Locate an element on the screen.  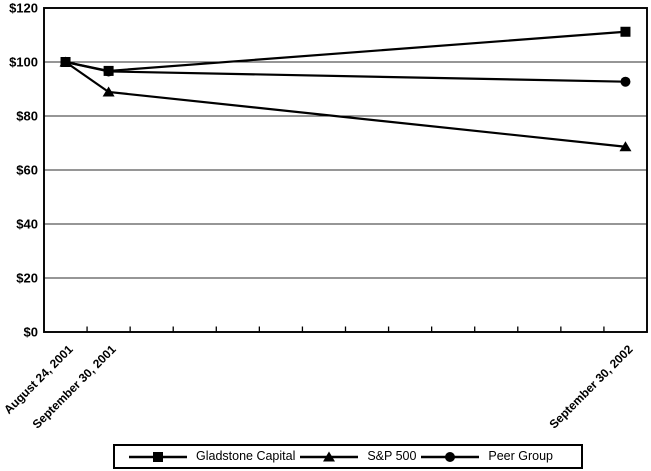
y-axis-tick-label: $120 is located at coordinates (23, 8).